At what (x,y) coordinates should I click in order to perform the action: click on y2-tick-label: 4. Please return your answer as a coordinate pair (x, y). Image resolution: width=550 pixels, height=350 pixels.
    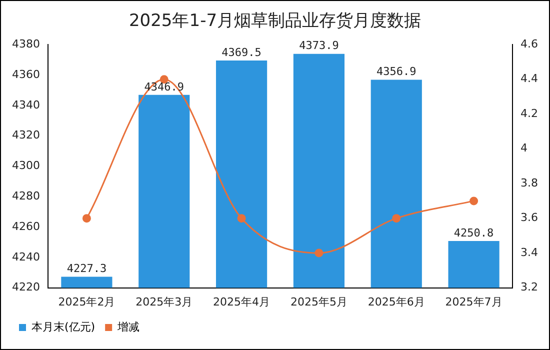
    Looking at the image, I should click on (524, 148).